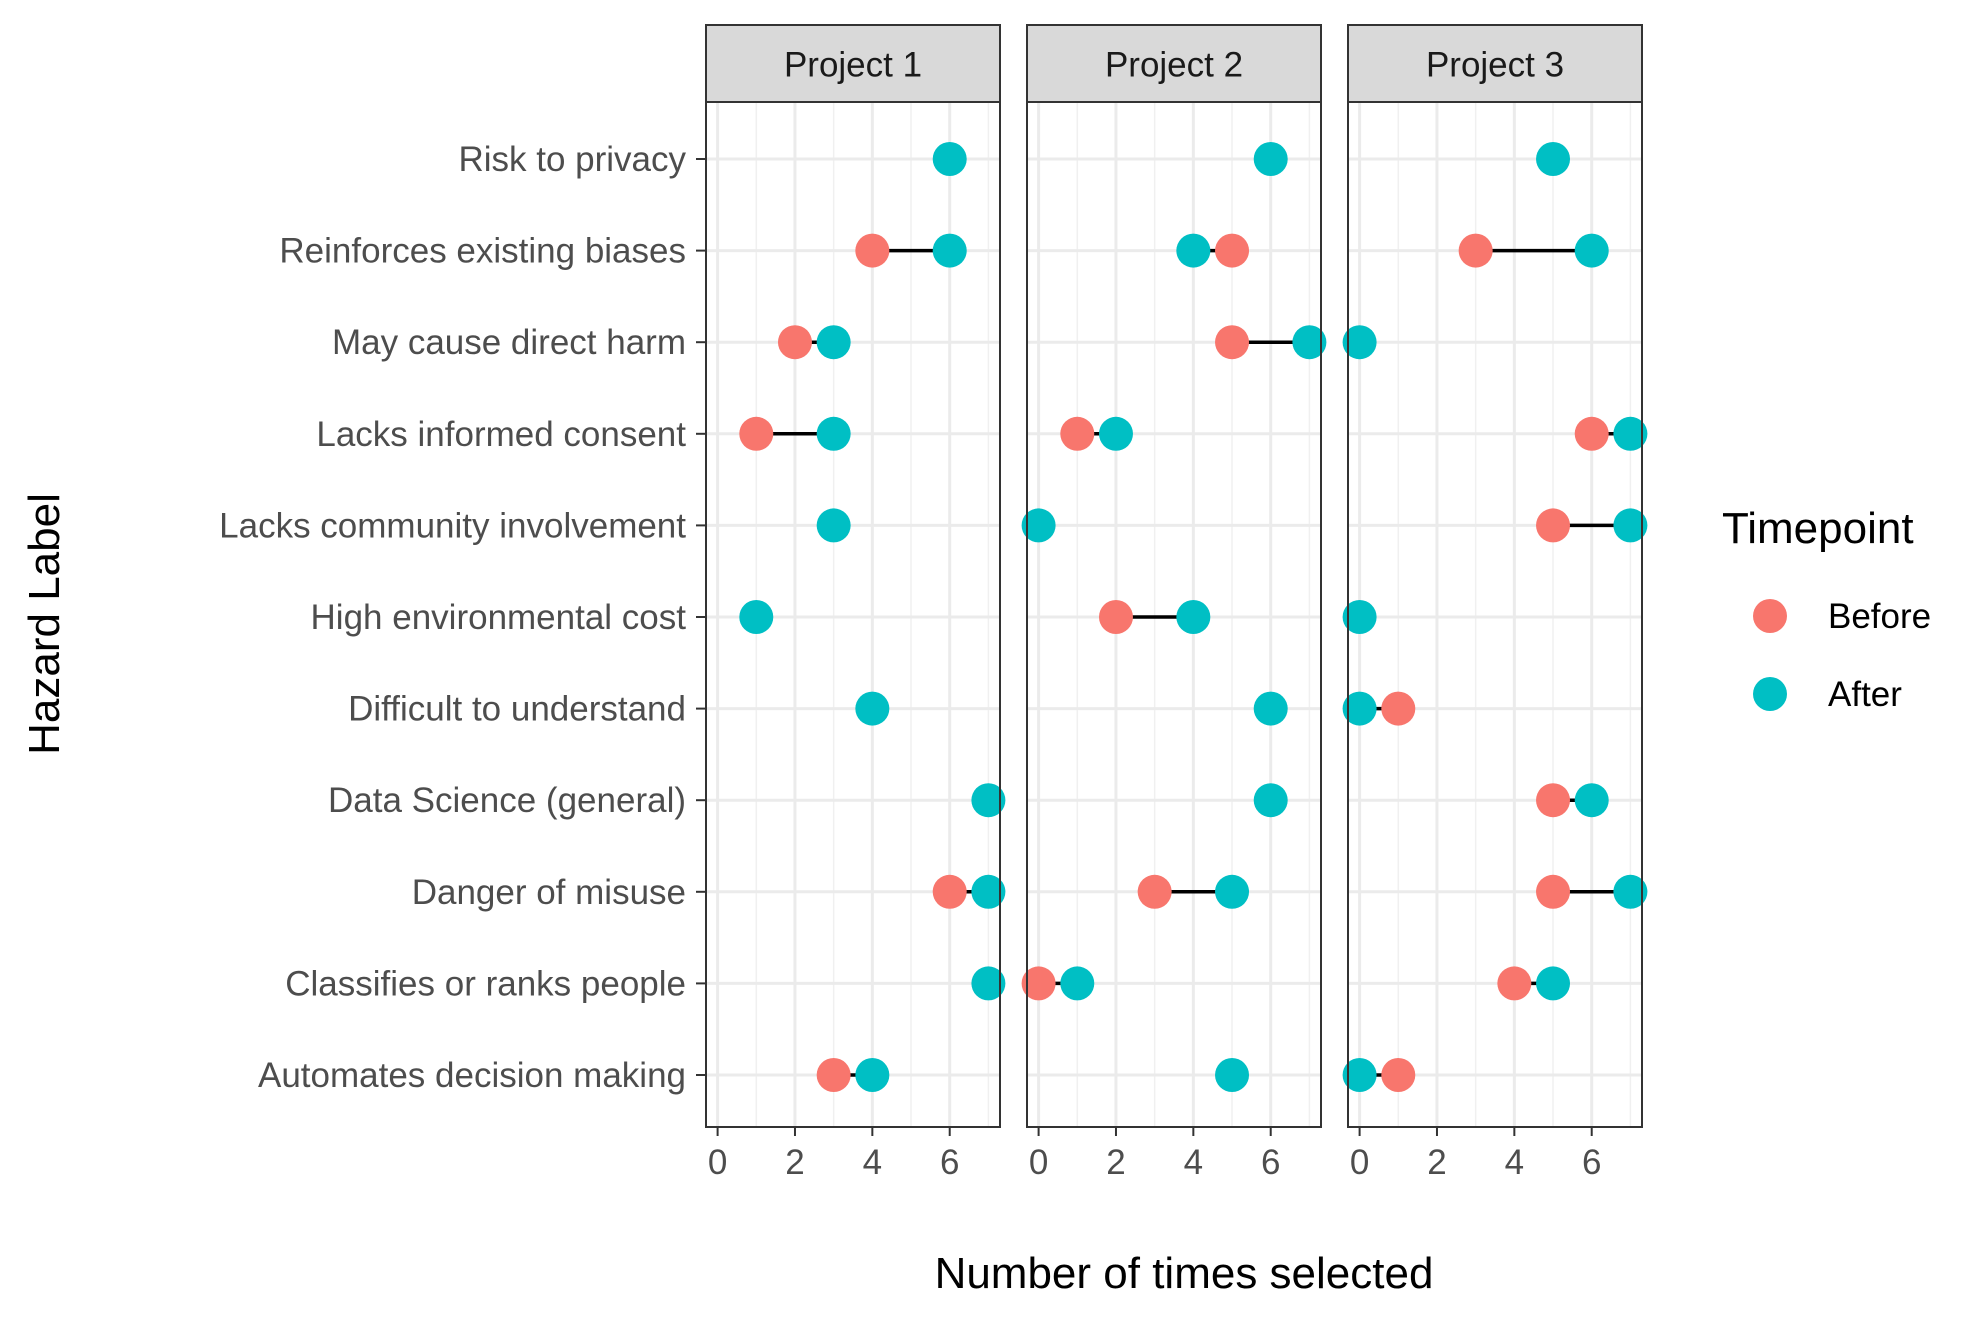 This screenshot has width=1980, height=1320. Describe the element at coordinates (501, 434) in the screenshot. I see `category-label: Lacks informed consent` at that location.